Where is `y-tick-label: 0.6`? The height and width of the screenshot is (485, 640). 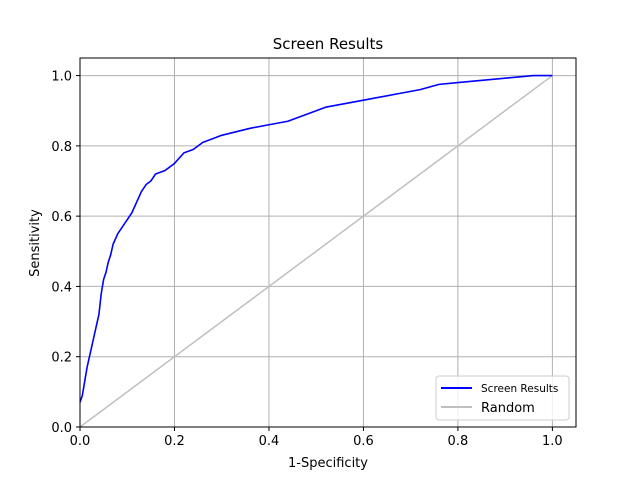 y-tick-label: 0.6 is located at coordinates (61, 217).